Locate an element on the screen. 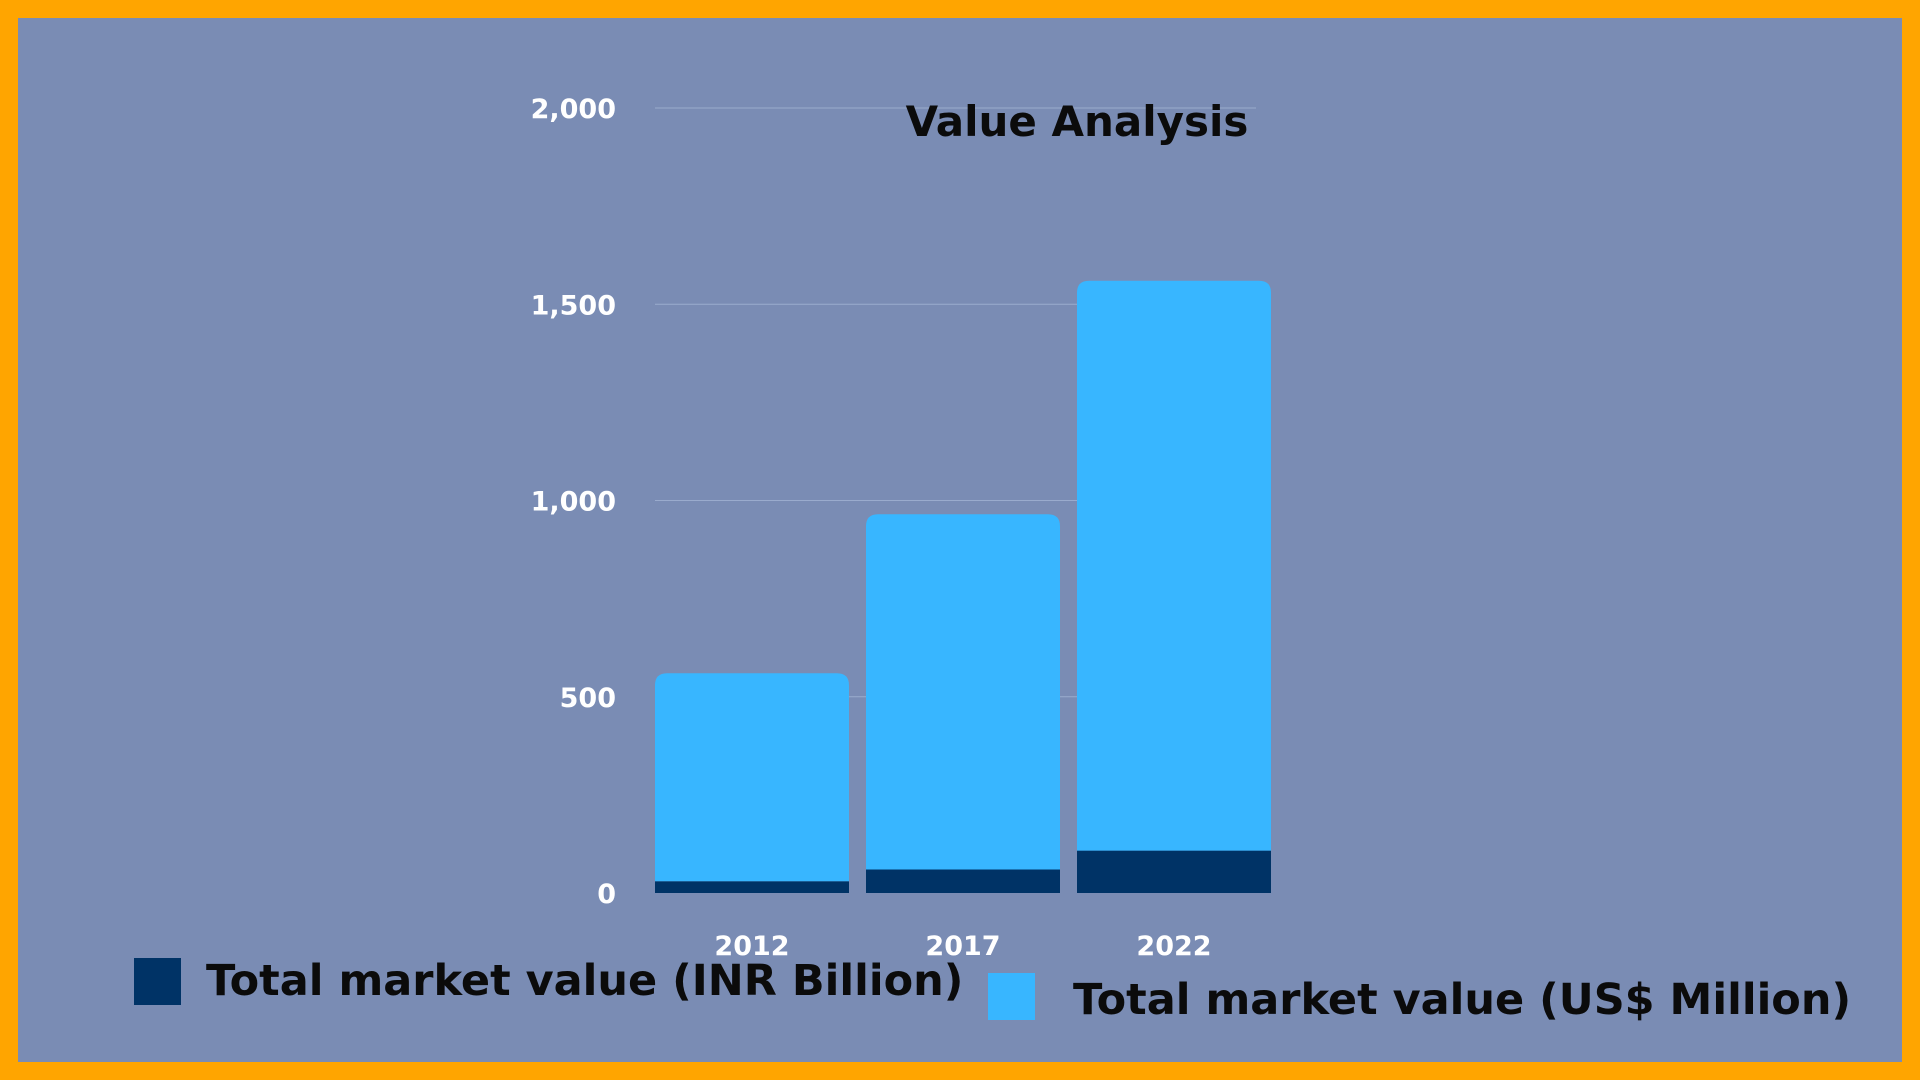 This screenshot has height=1080, width=1920. x-tick-label-2017: 2017 is located at coordinates (962, 946).